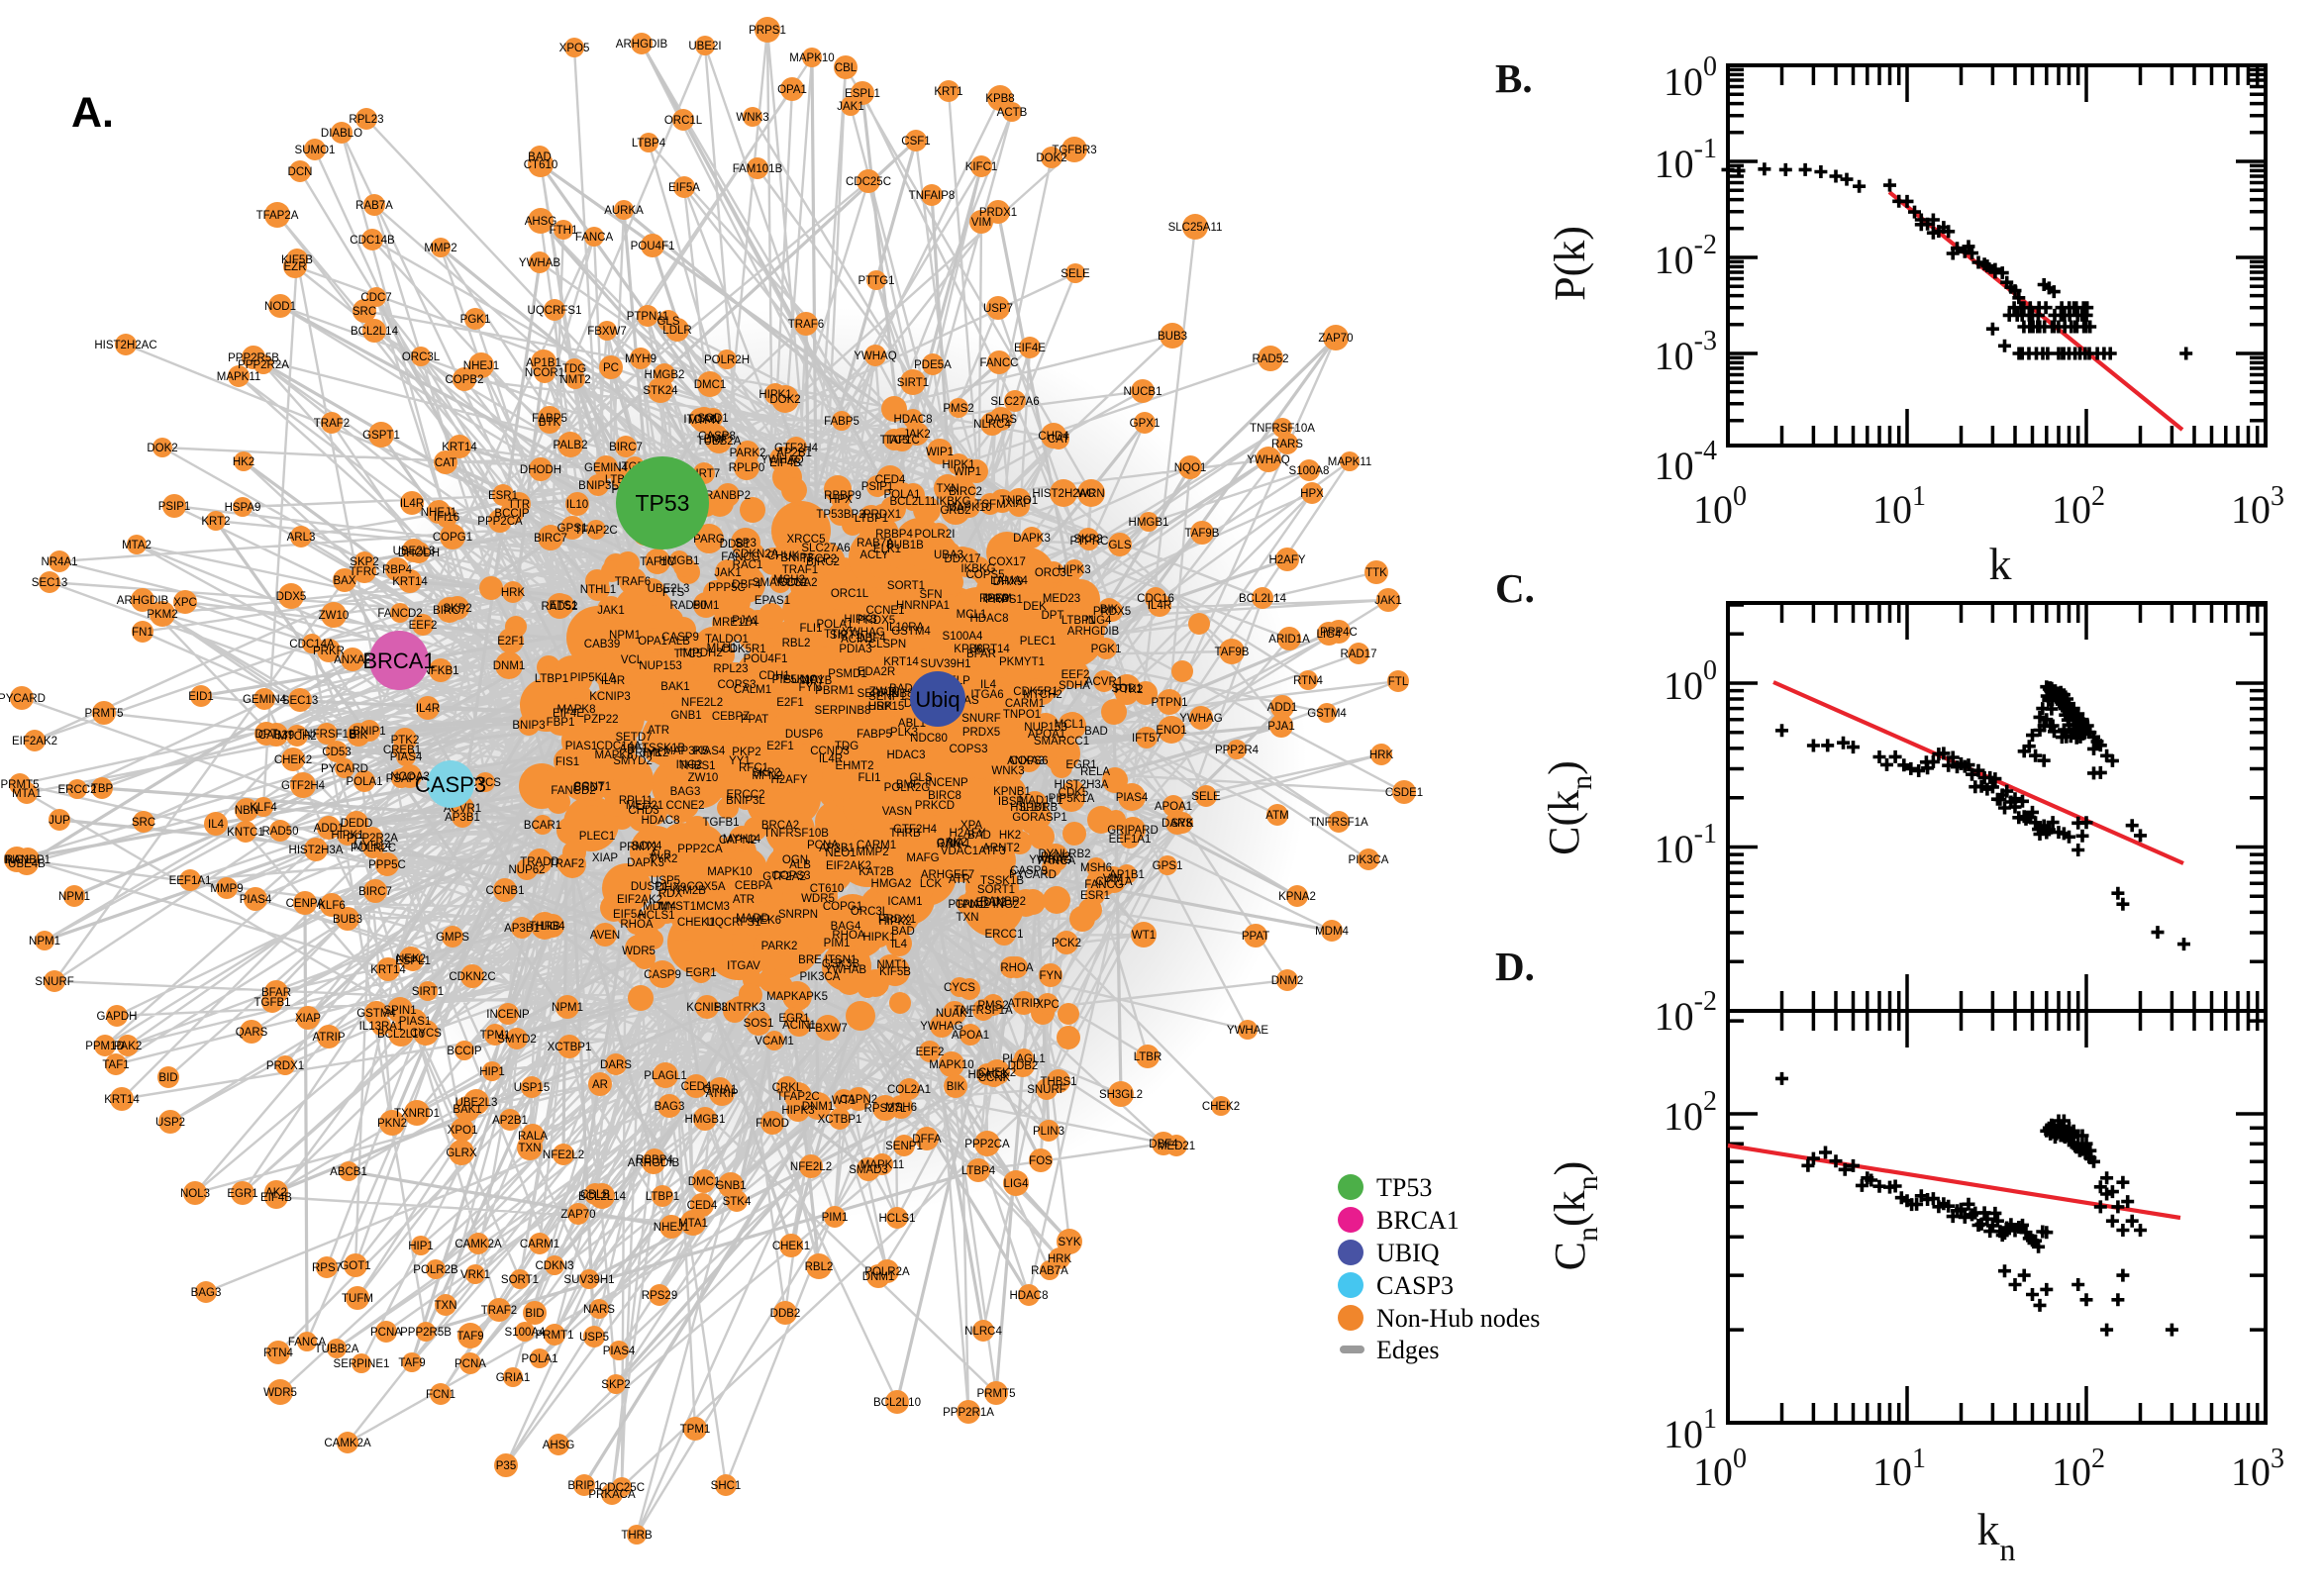 The width and height of the screenshot is (2323, 1596). I want to click on svg-text: CASP8, so click(717, 437).